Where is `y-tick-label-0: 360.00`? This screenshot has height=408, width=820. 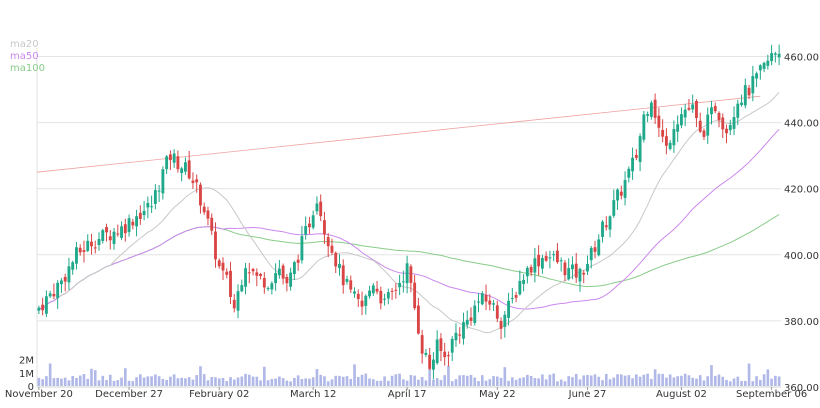
y-tick-label-0: 360.00 is located at coordinates (801, 388).